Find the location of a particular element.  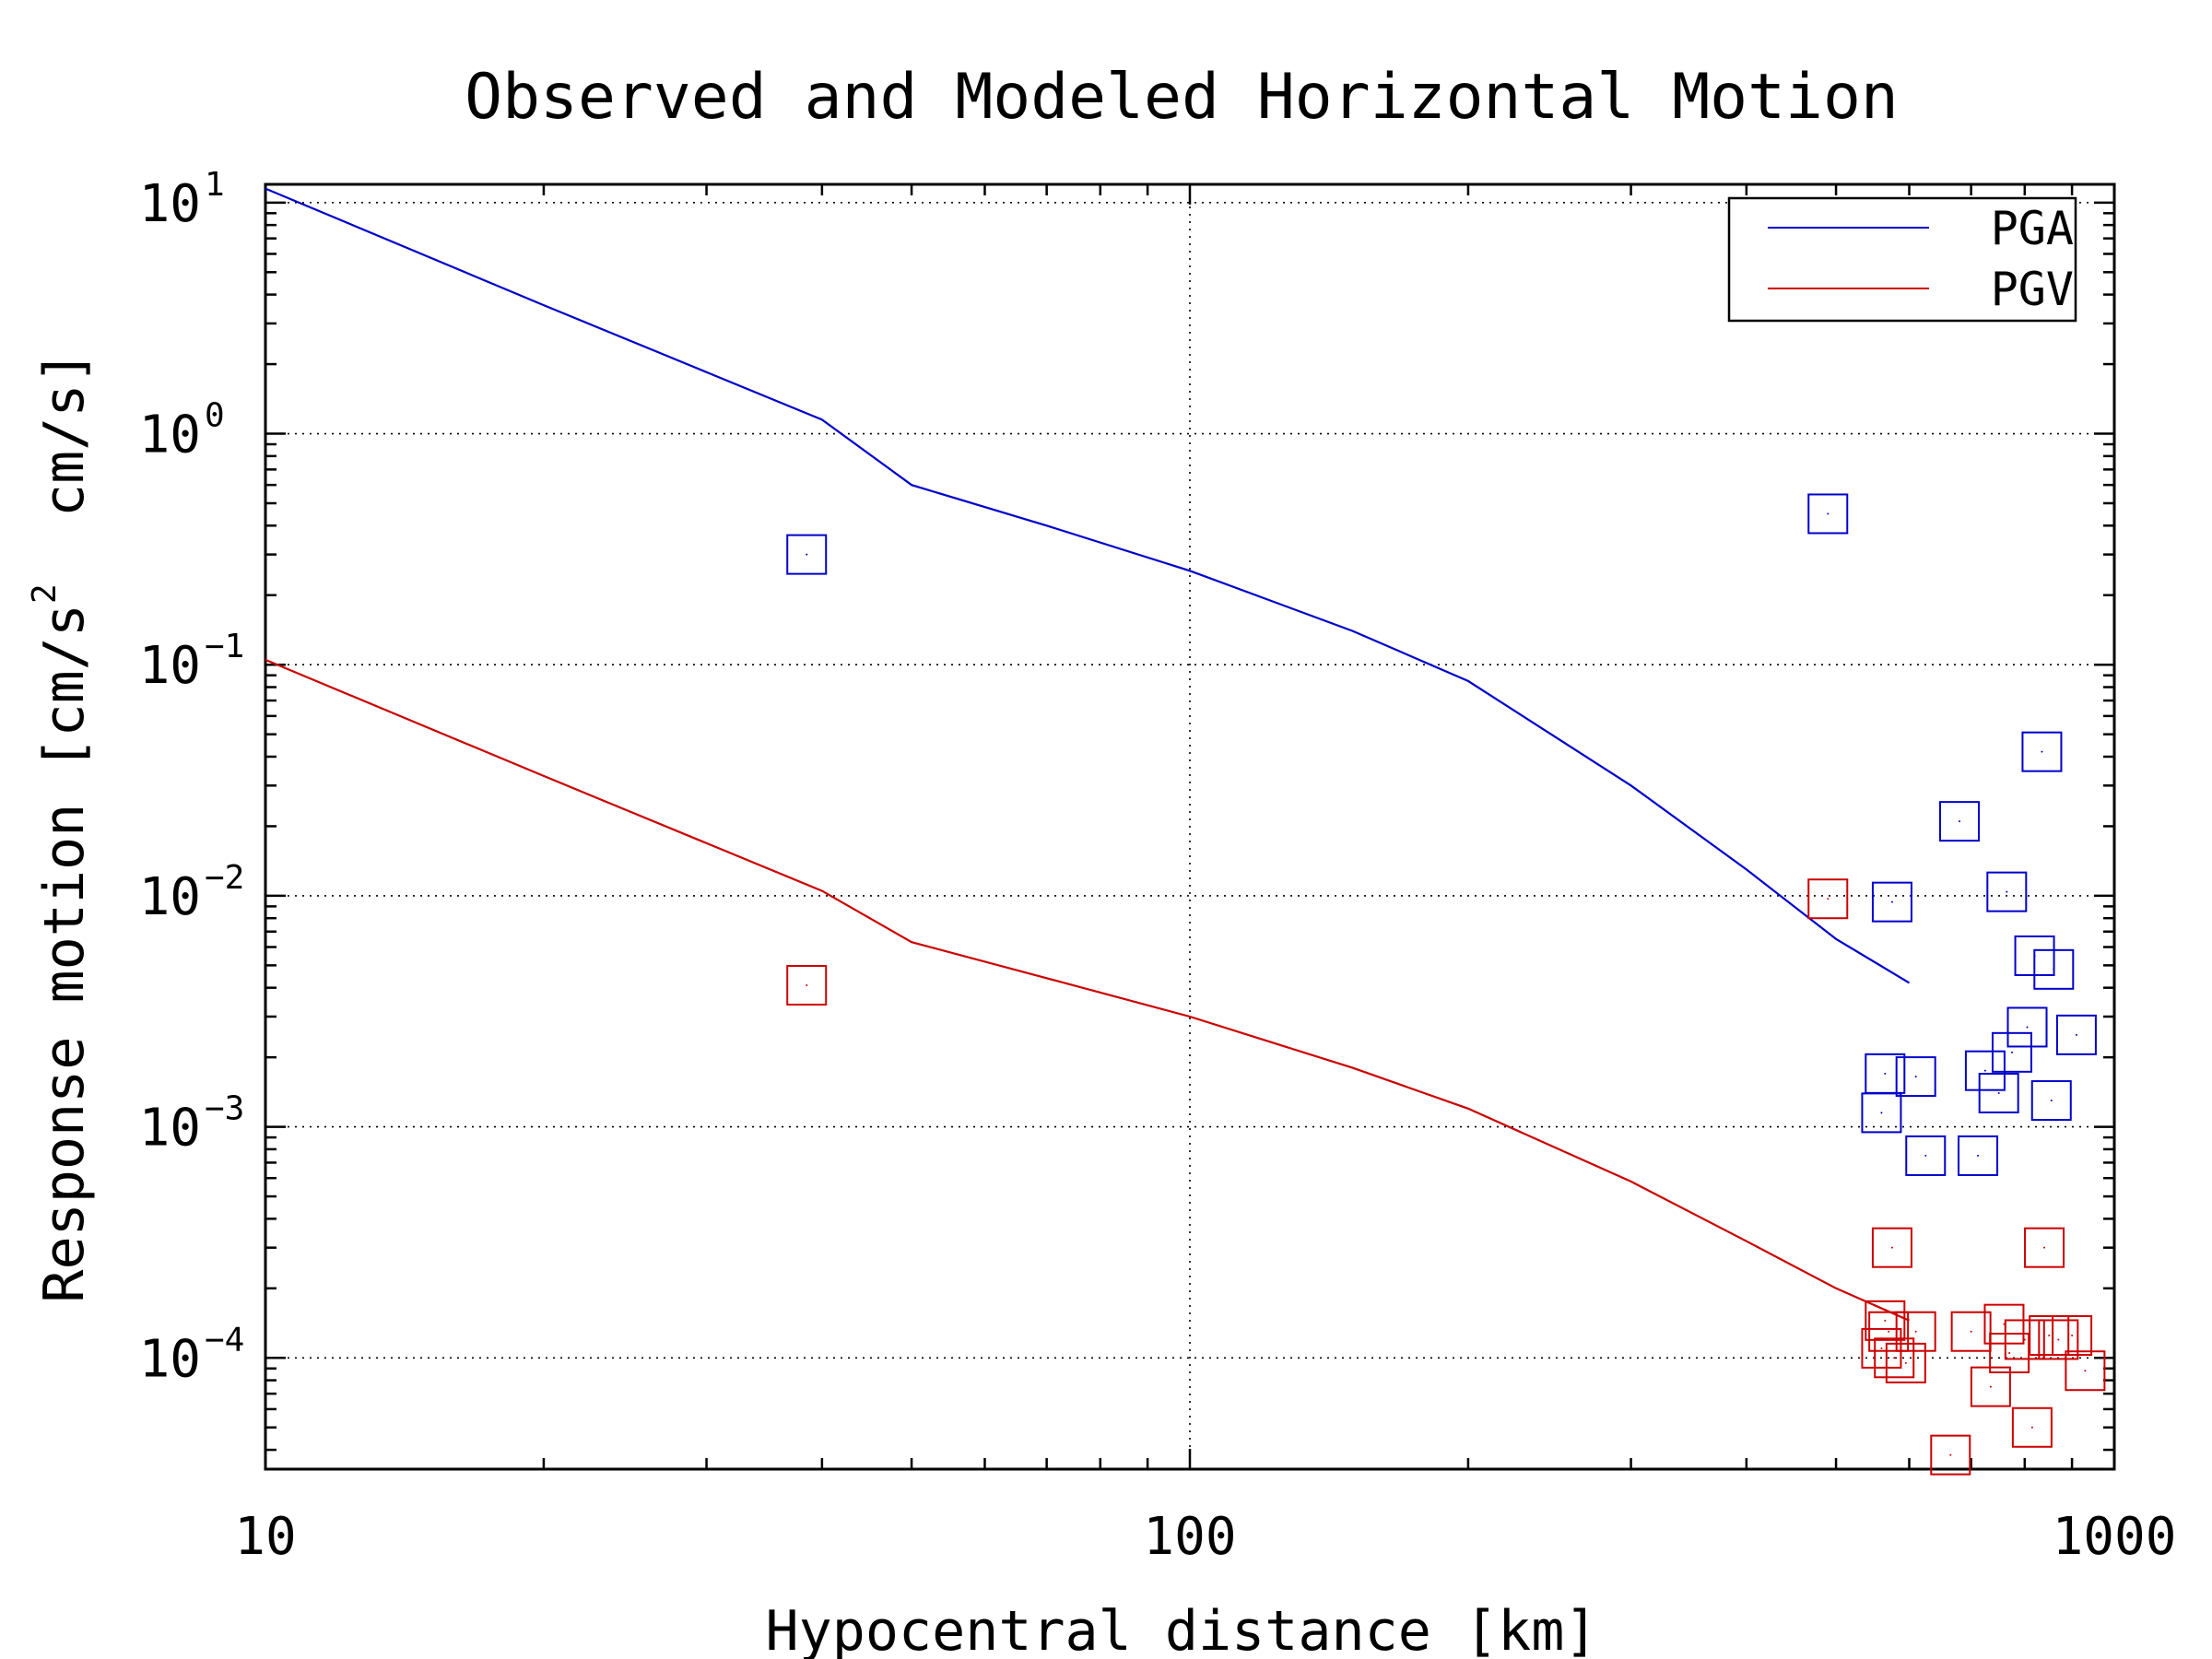

legend-box is located at coordinates (1902, 259).